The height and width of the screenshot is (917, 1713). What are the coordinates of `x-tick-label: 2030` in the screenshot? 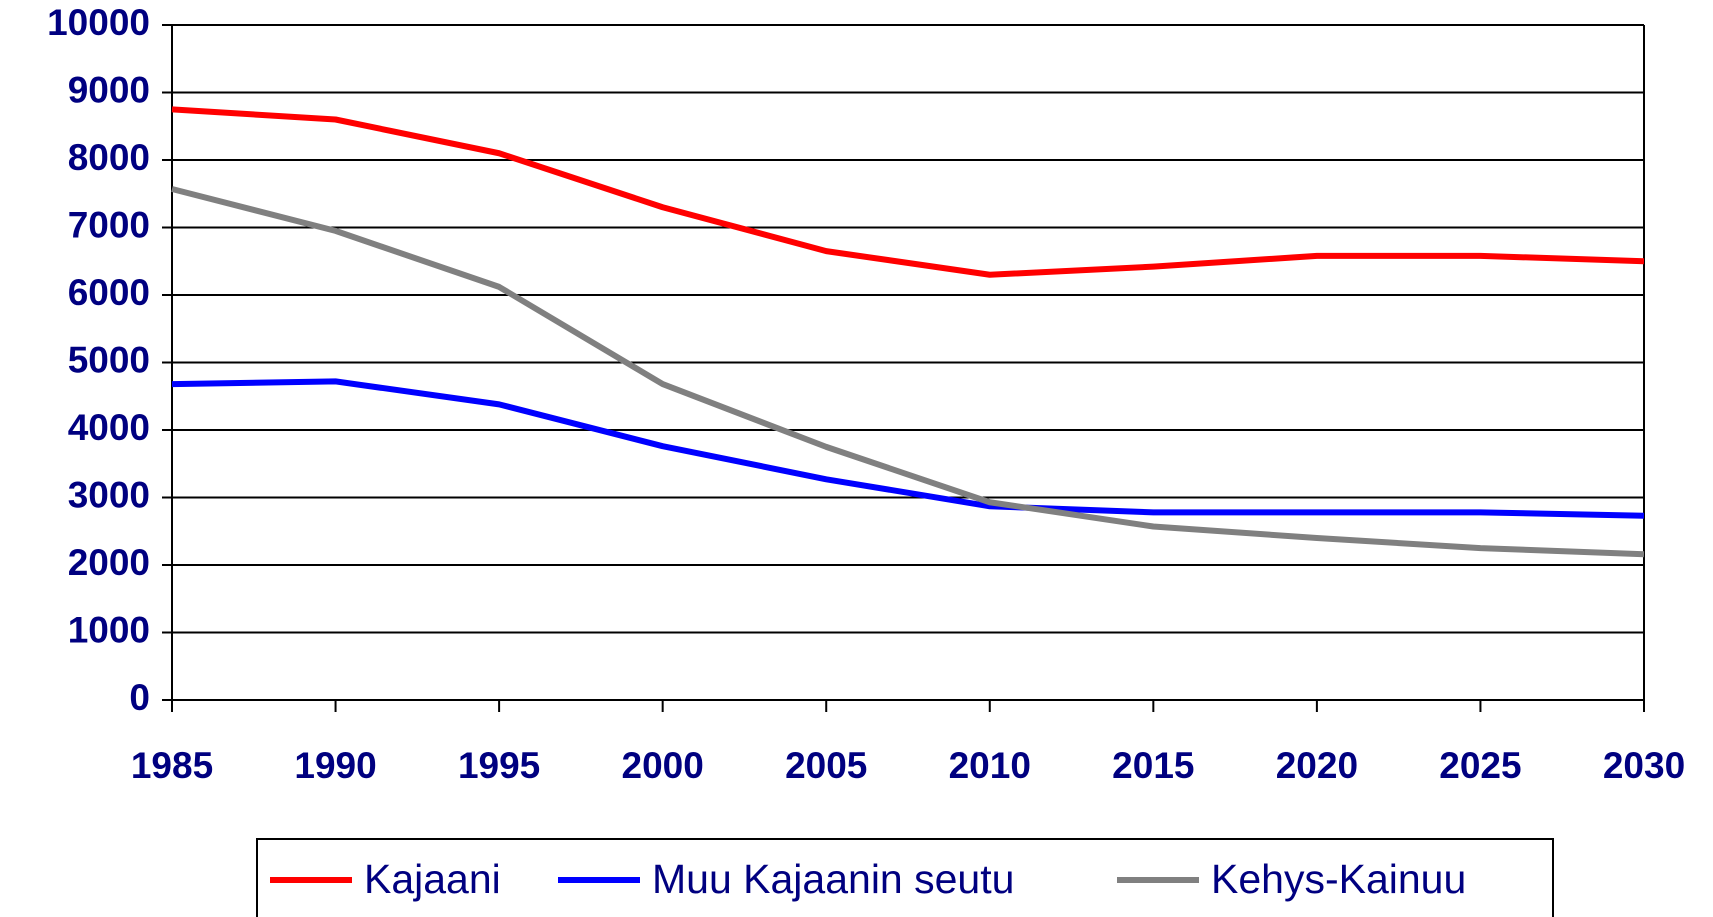 It's located at (1644, 765).